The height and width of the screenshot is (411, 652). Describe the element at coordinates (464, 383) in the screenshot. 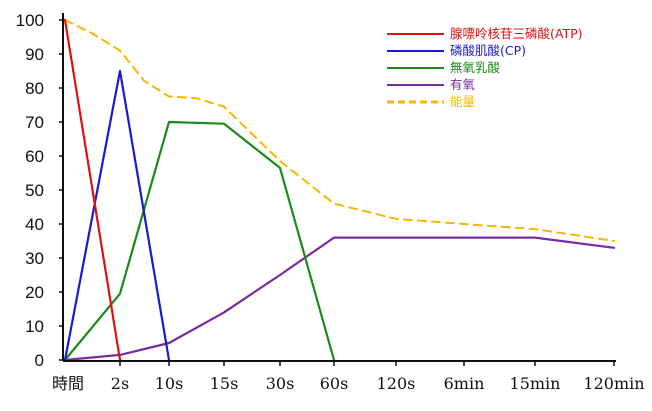

I see `x-tick-label: 6min` at that location.